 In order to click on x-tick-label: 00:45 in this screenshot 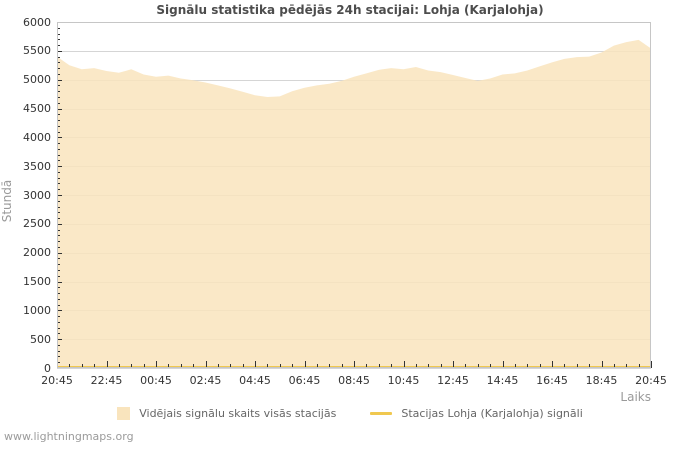, I will do `click(156, 380)`.